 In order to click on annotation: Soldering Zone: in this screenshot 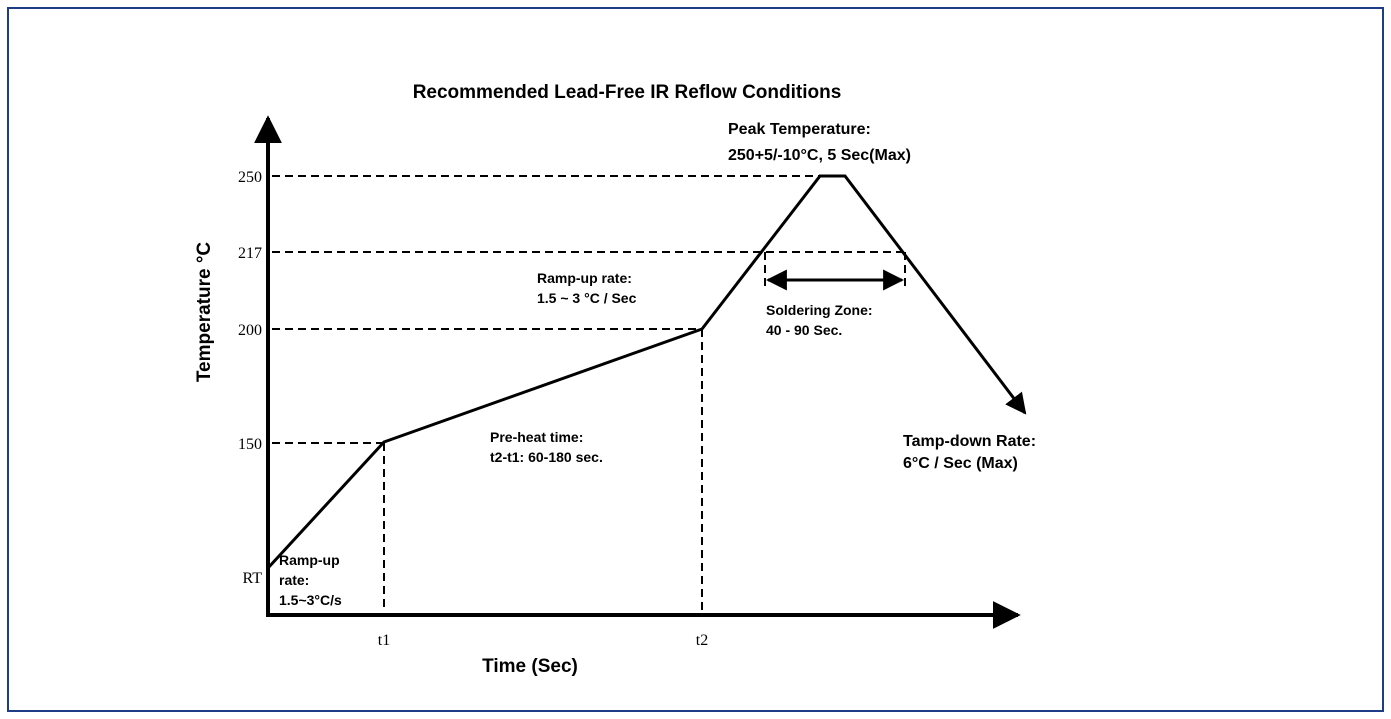, I will do `click(819, 310)`.